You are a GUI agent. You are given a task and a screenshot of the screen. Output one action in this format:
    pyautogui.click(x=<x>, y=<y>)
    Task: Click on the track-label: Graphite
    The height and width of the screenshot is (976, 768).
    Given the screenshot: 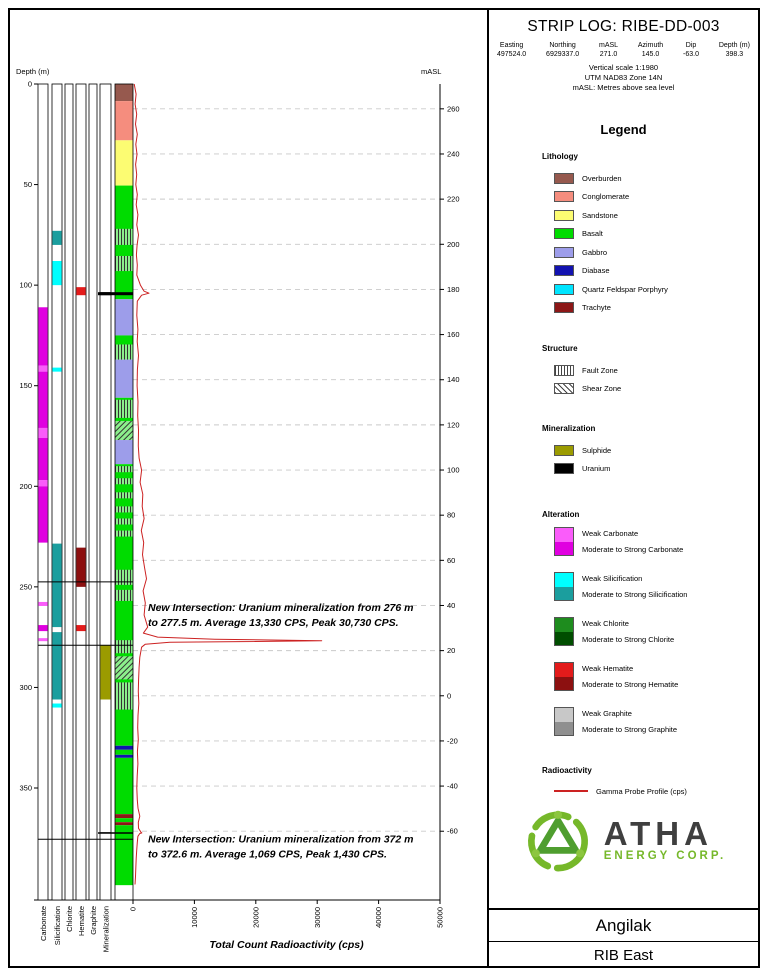 What is the action you would take?
    pyautogui.click(x=93, y=920)
    